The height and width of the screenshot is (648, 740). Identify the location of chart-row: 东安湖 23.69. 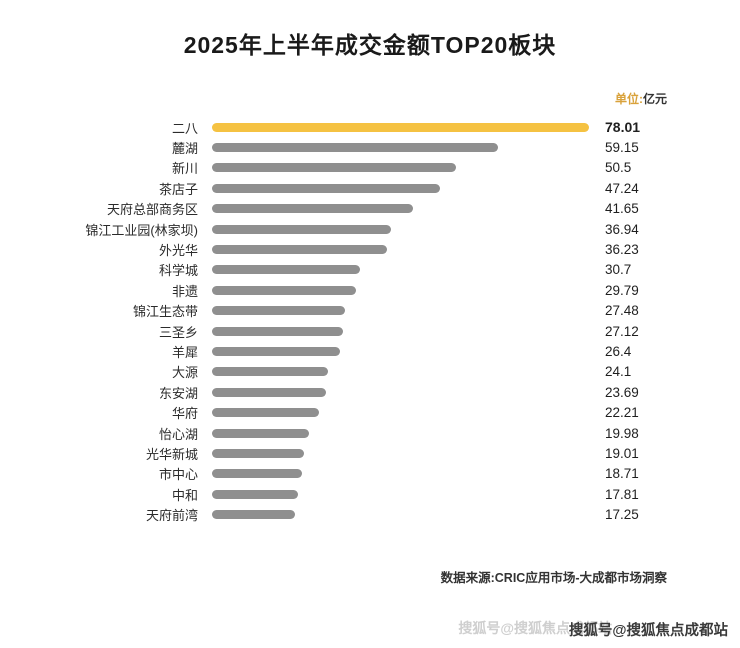
(359, 392).